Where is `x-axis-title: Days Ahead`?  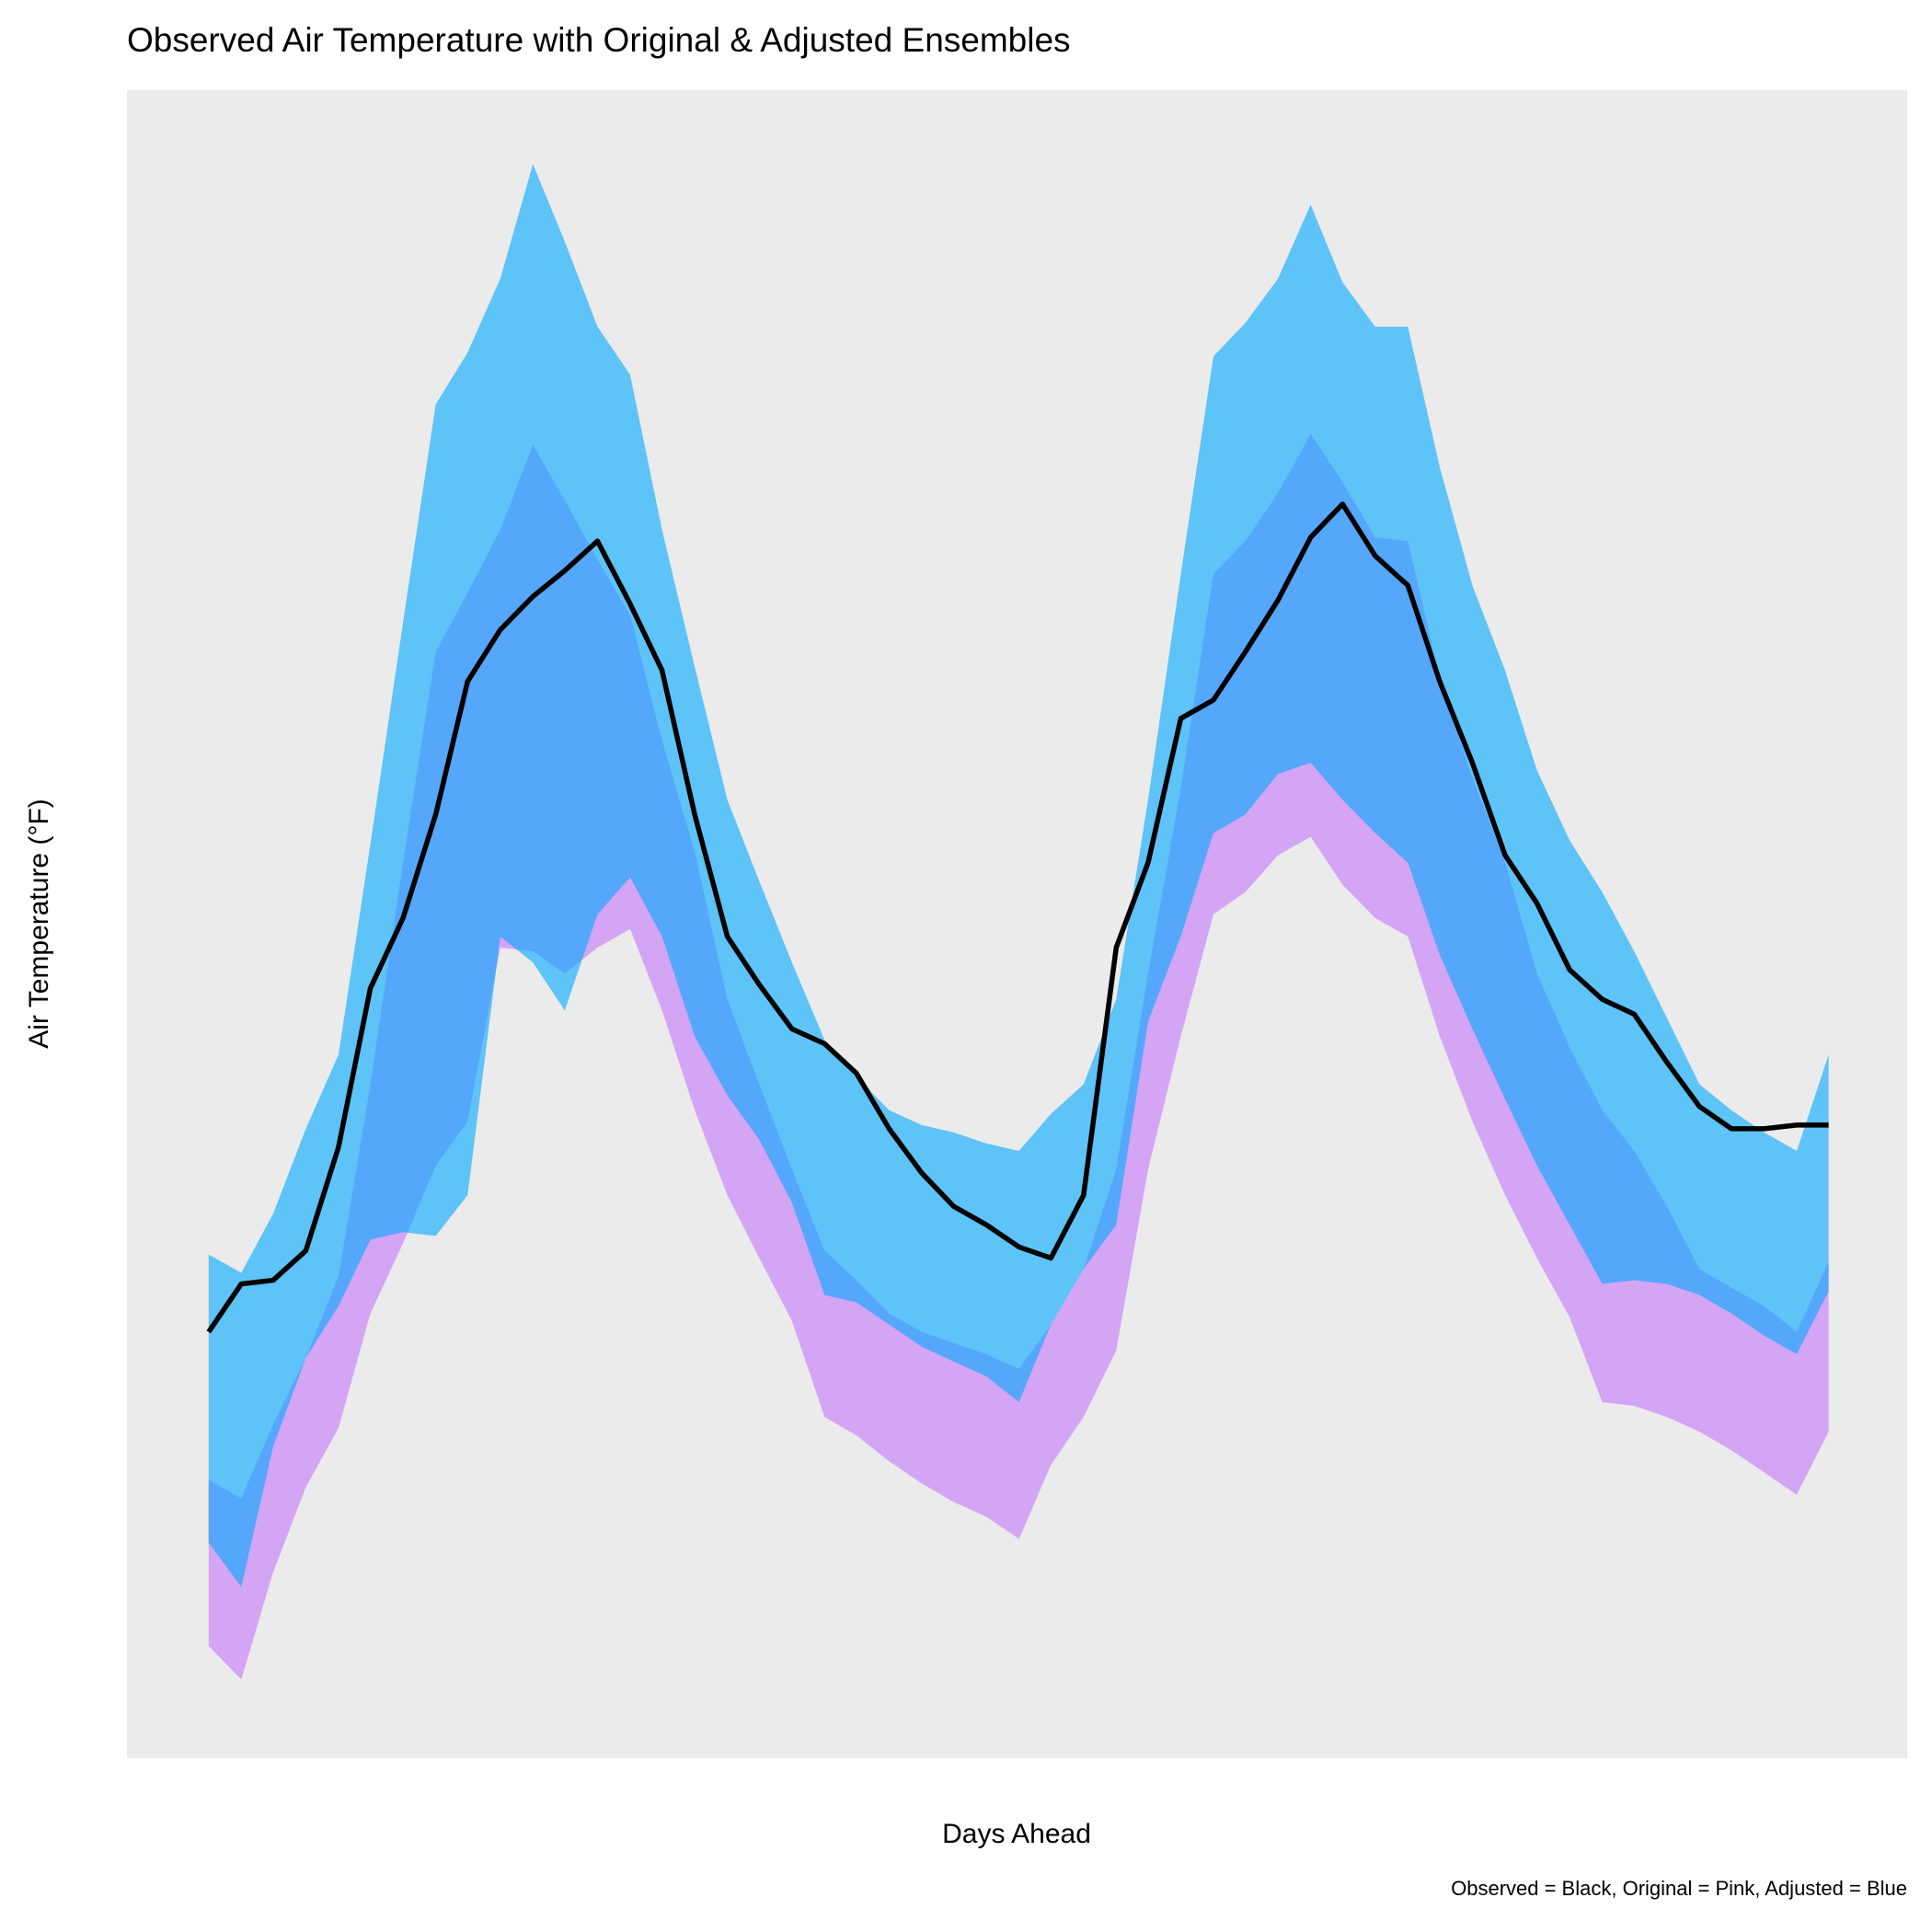
x-axis-title: Days Ahead is located at coordinates (1016, 1834).